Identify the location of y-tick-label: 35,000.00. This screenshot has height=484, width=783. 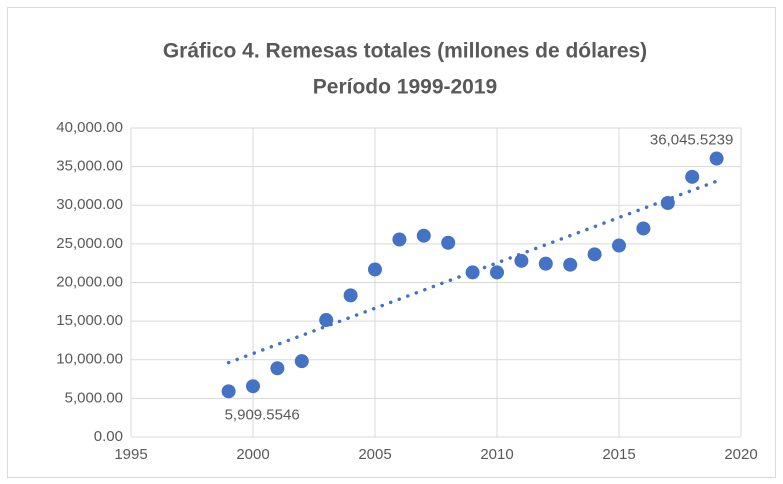
(89, 166).